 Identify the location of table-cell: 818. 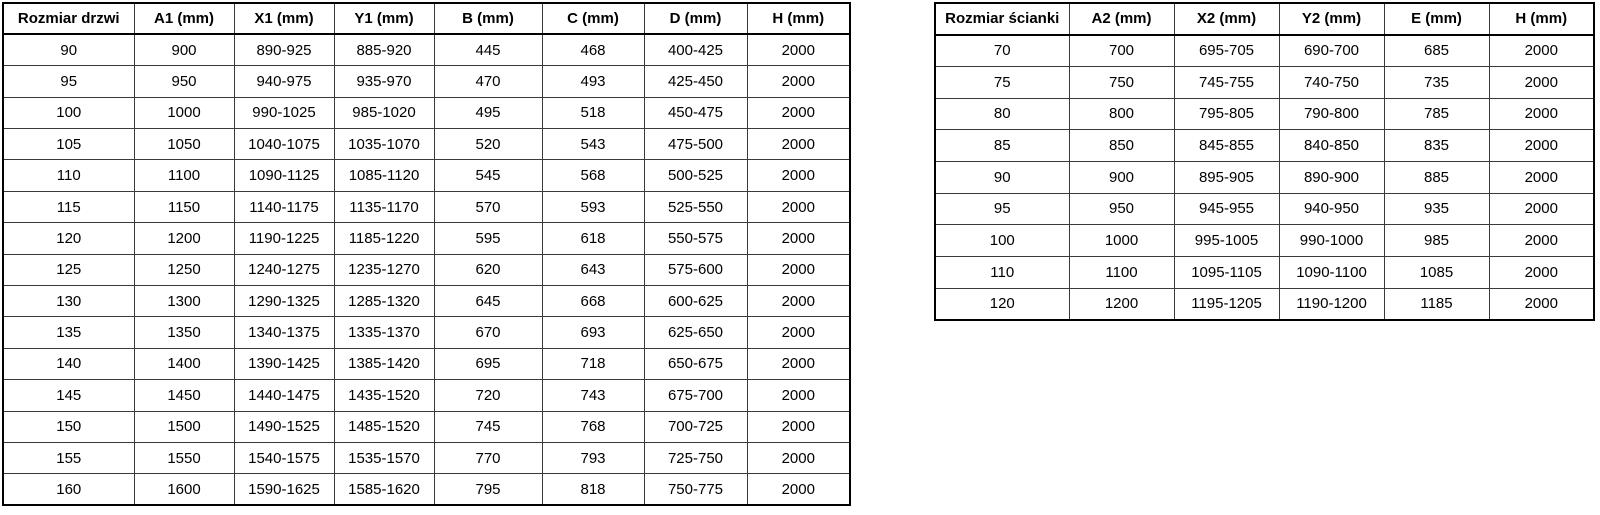
(593, 490).